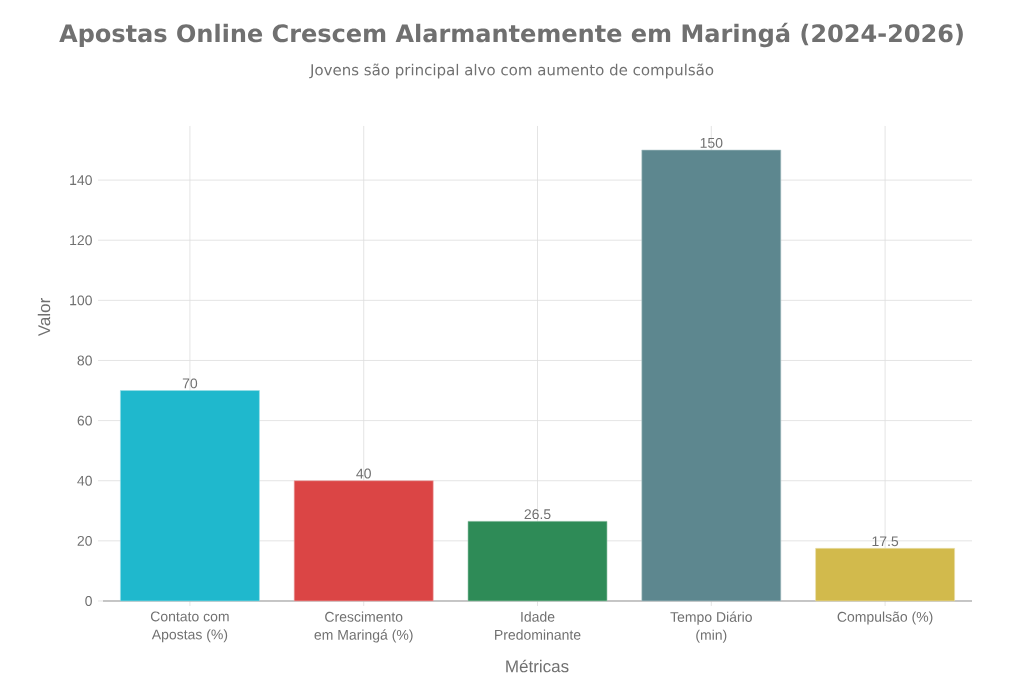 This screenshot has width=1024, height=683. Describe the element at coordinates (84, 360) in the screenshot. I see `y-tick-label: 80` at that location.